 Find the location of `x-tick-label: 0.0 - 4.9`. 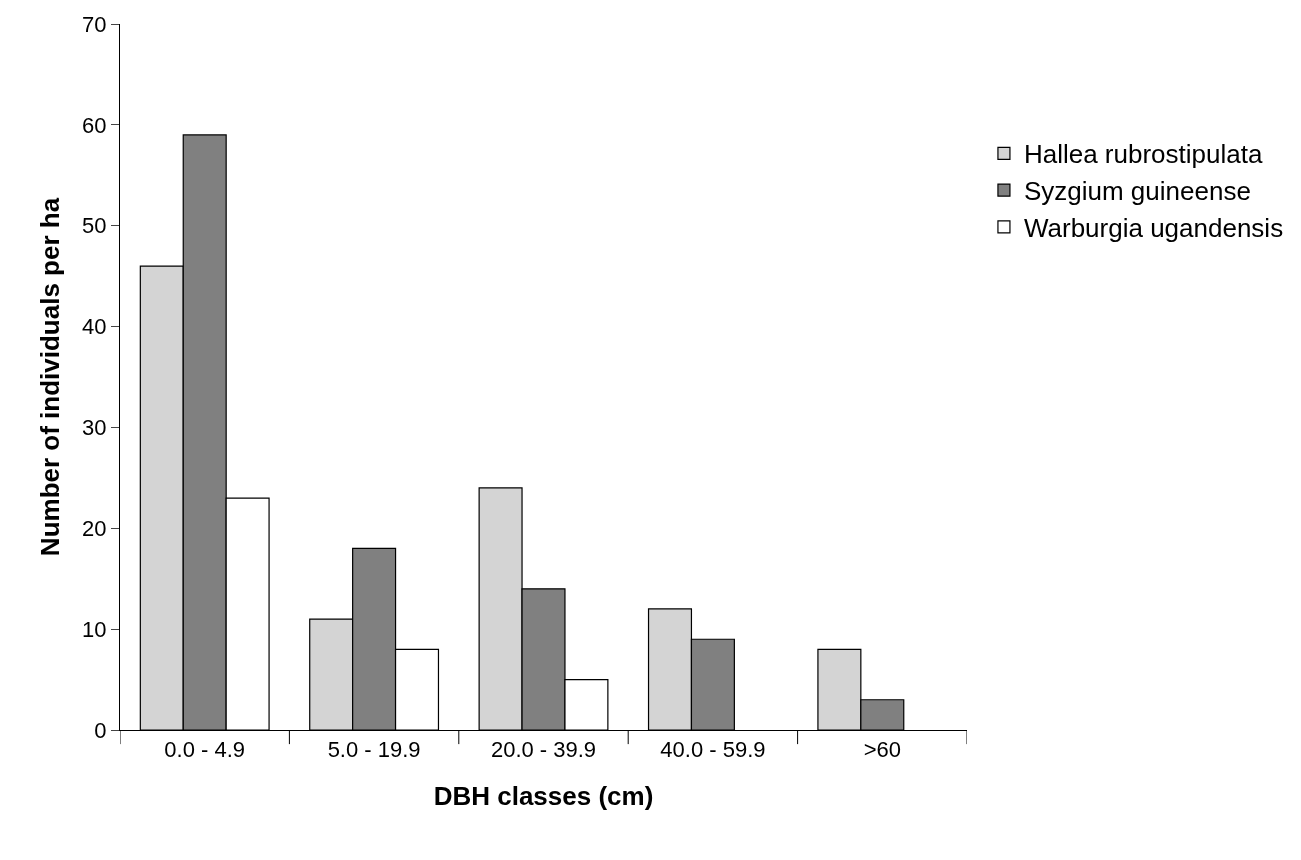

x-tick-label: 0.0 - 4.9 is located at coordinates (205, 750).